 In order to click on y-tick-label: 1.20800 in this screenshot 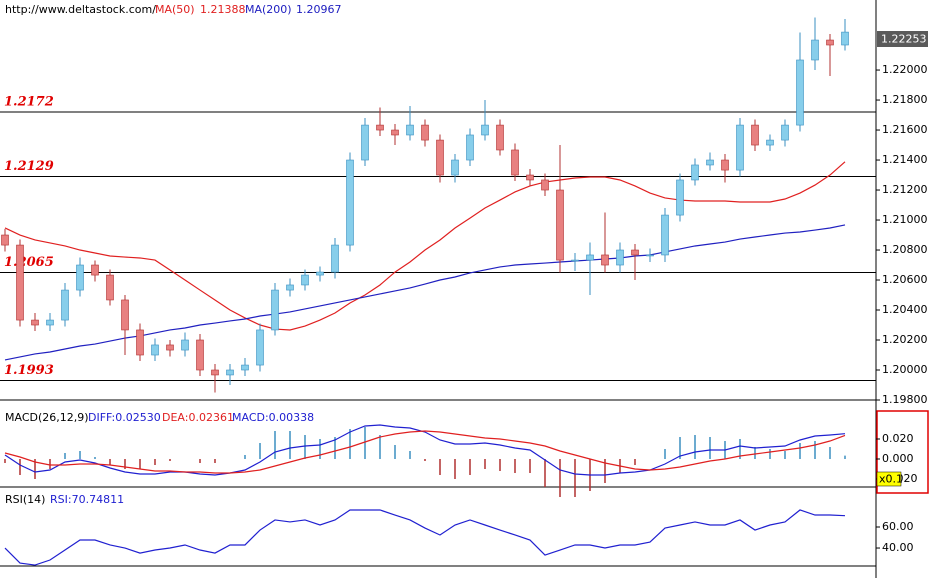, I will do `click(905, 249)`.